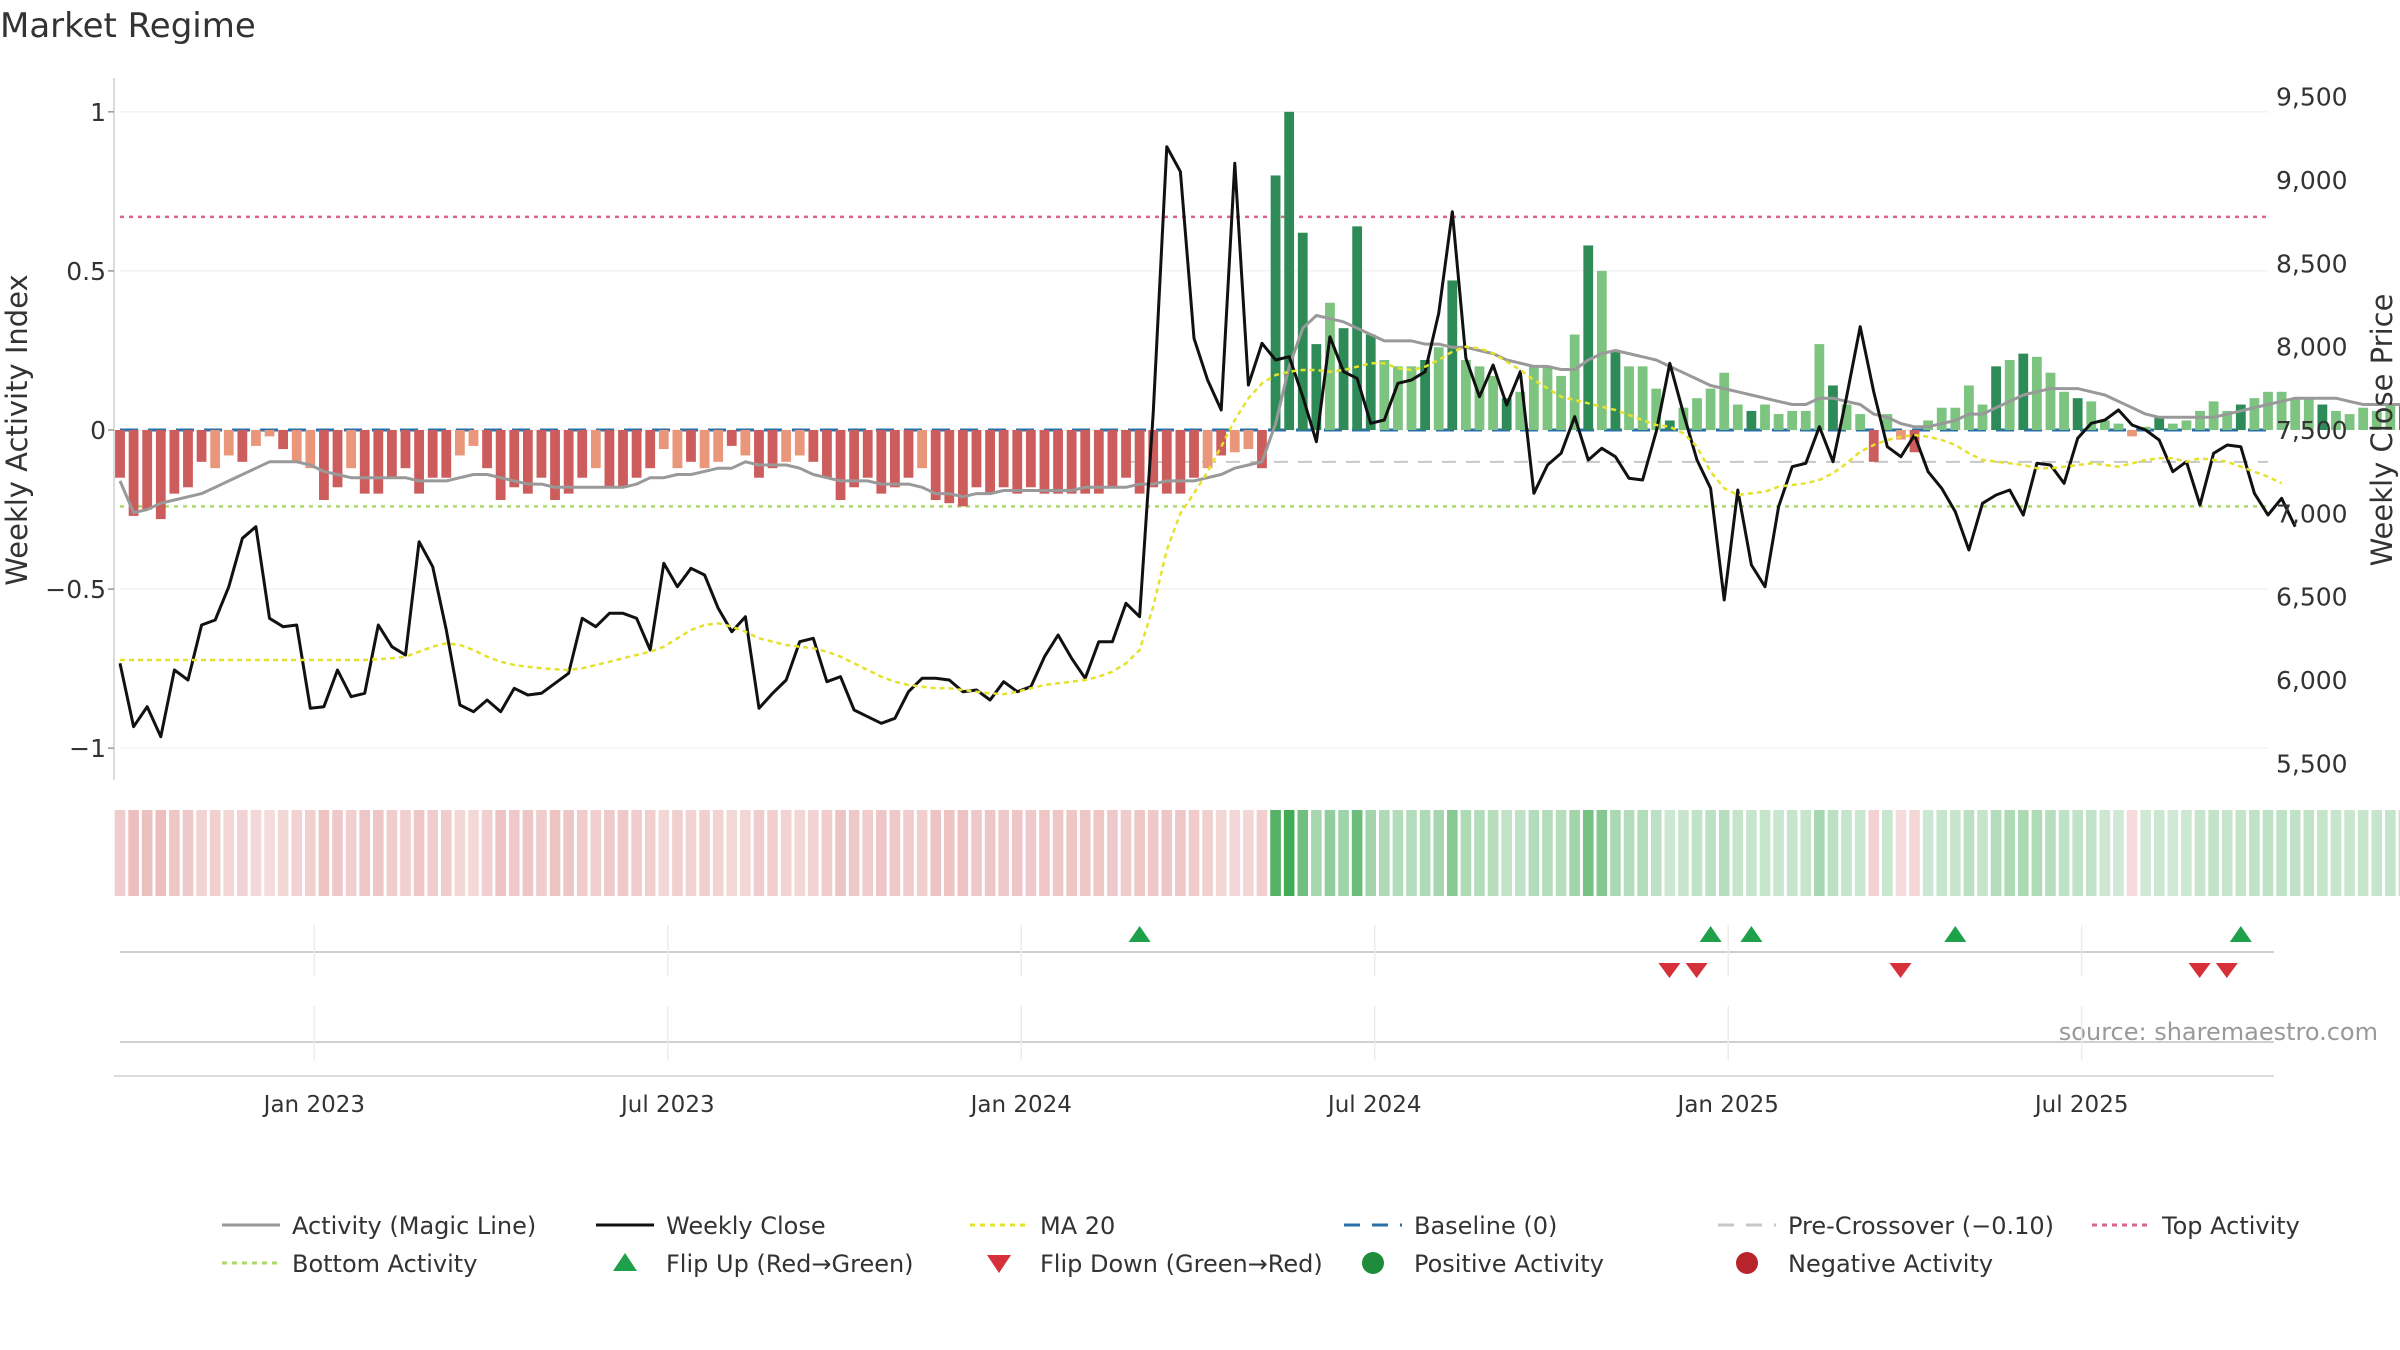 Image resolution: width=2400 pixels, height=1350 pixels. What do you see at coordinates (1020, 1105) in the screenshot?
I see `x-tick-label-2: Jan 2024` at bounding box center [1020, 1105].